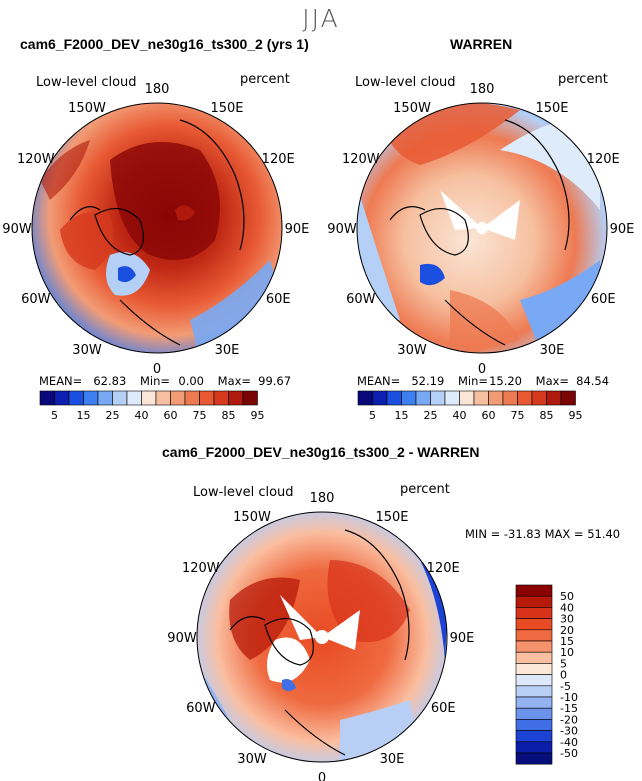 This screenshot has height=781, width=642. Describe the element at coordinates (265, 79) in the screenshot. I see `map1-units-label: percent` at that location.